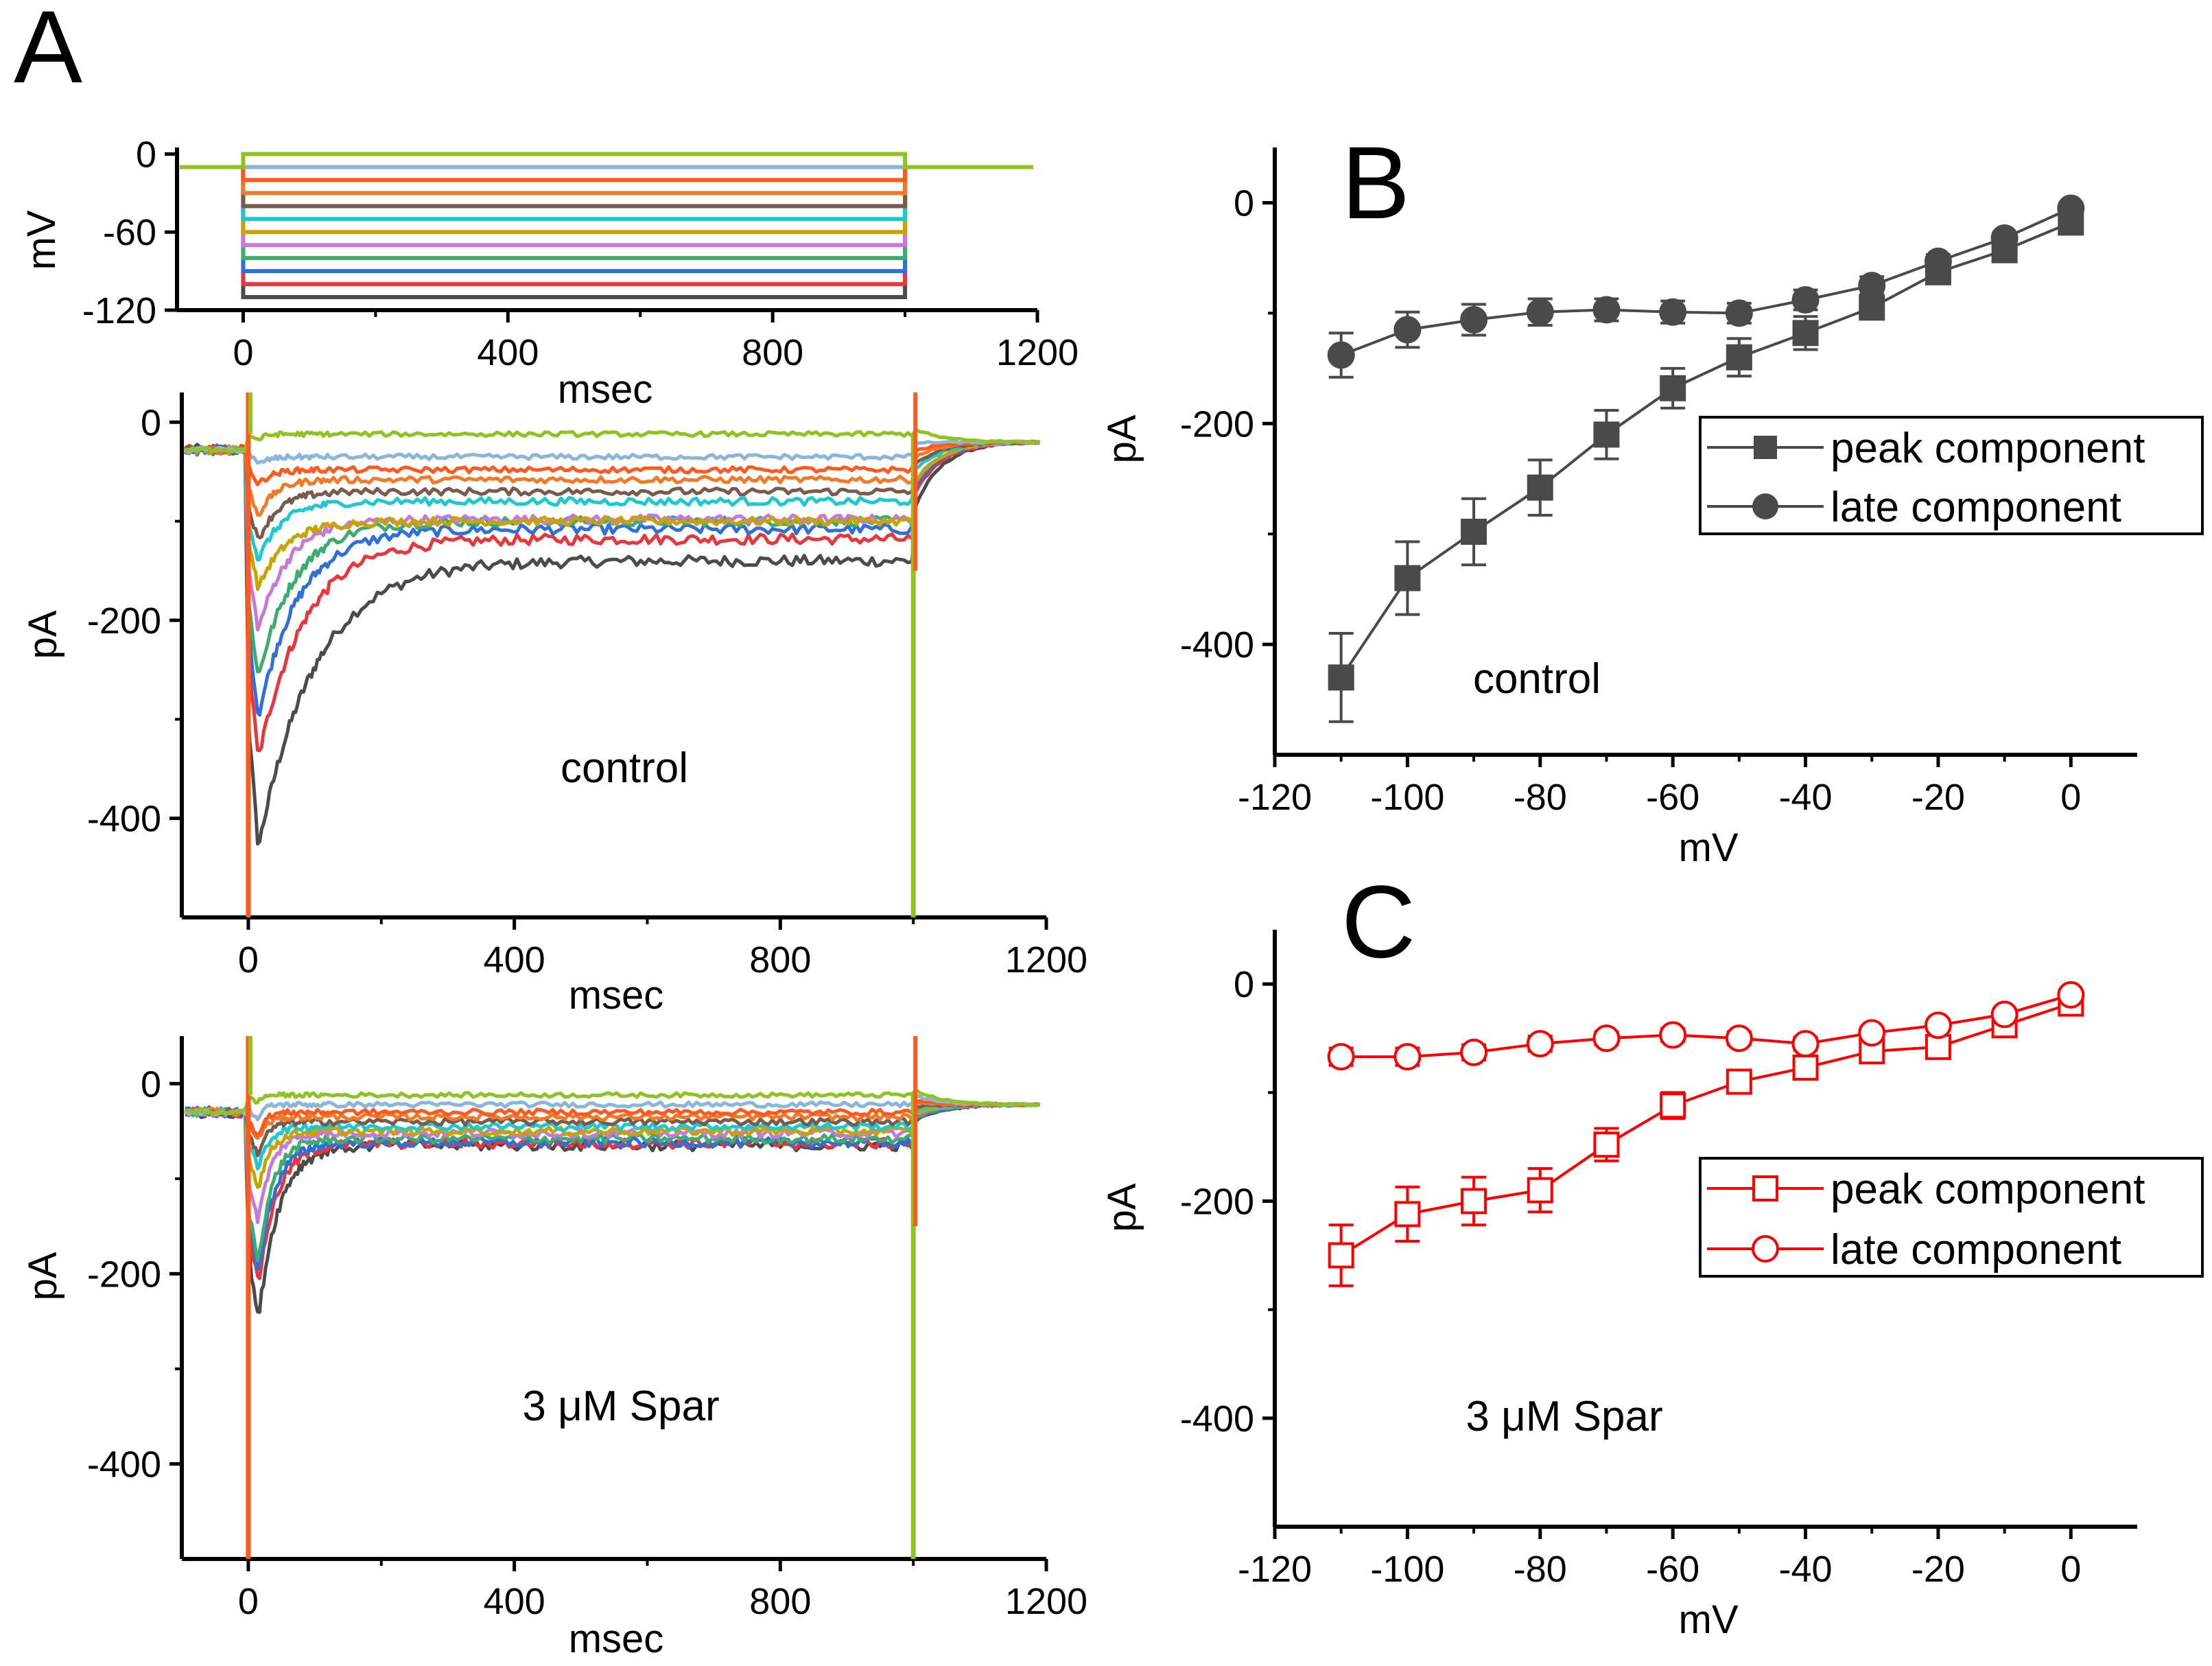 The image size is (2212, 1666). I want to click on panel-label-a: A, so click(48, 52).